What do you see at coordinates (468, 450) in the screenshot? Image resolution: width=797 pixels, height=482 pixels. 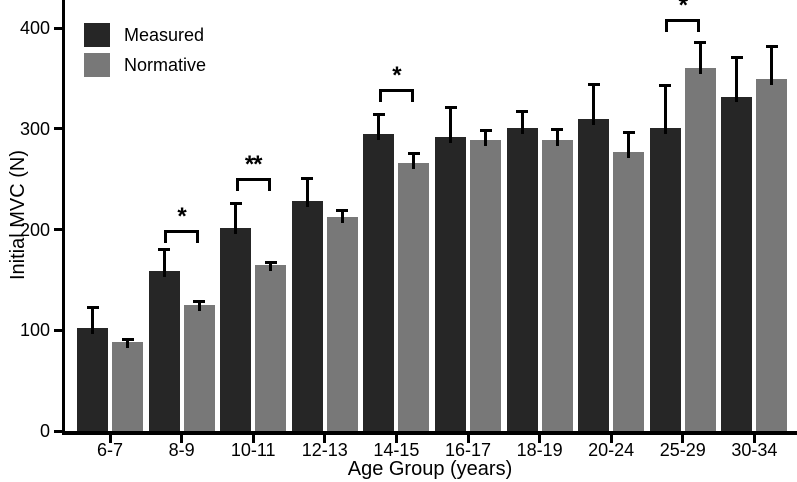 I see `x-tick-label-16-17: 16-17` at bounding box center [468, 450].